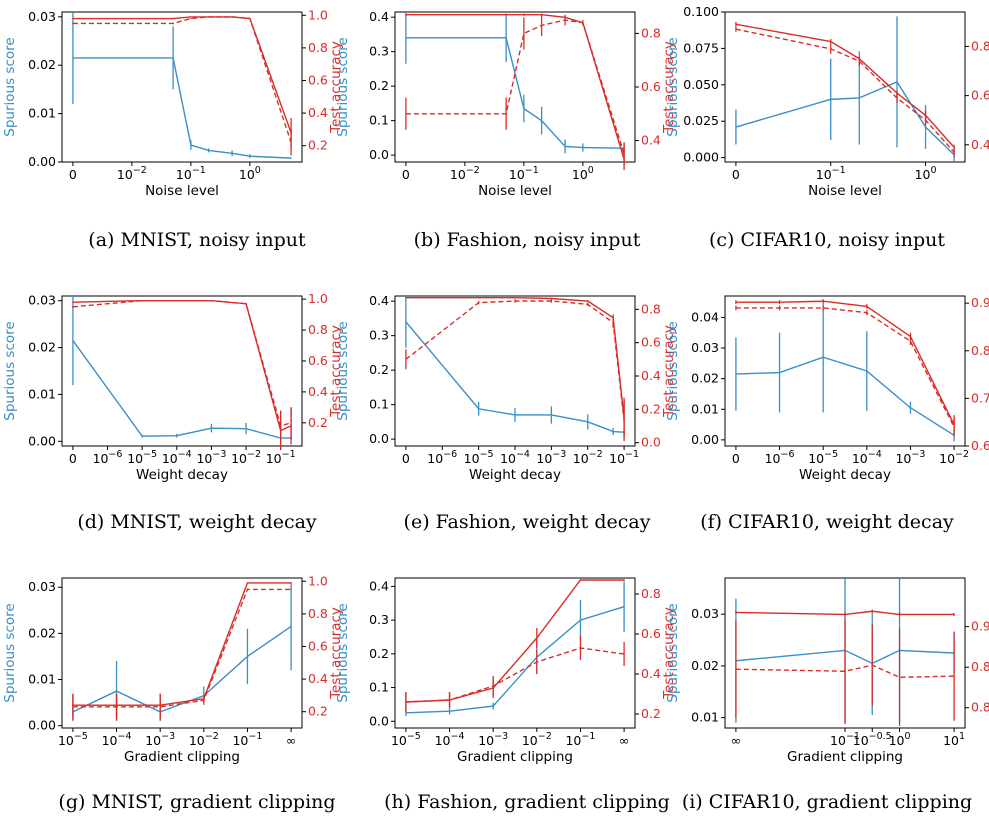  I want to click on y-right-tick-label: 0.89, so click(980, 666).